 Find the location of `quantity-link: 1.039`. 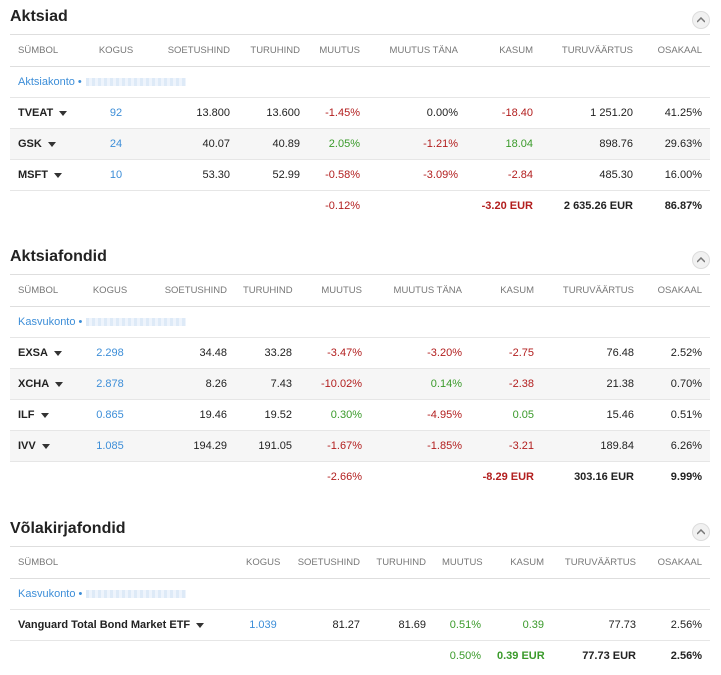

quantity-link: 1.039 is located at coordinates (263, 625).